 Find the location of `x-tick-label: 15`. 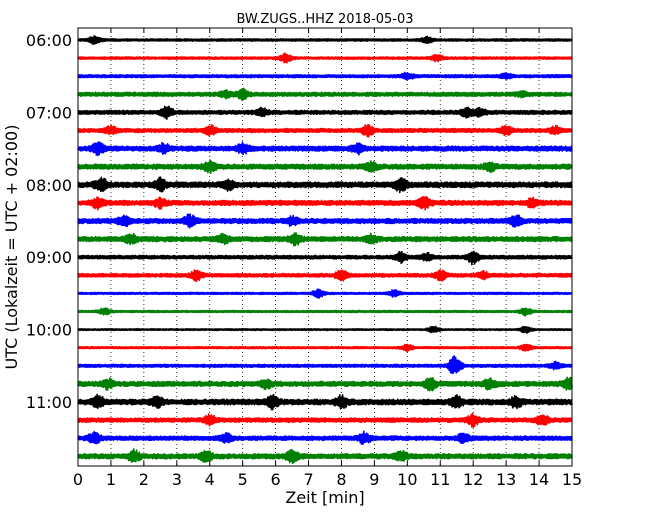

x-tick-label: 15 is located at coordinates (572, 479).